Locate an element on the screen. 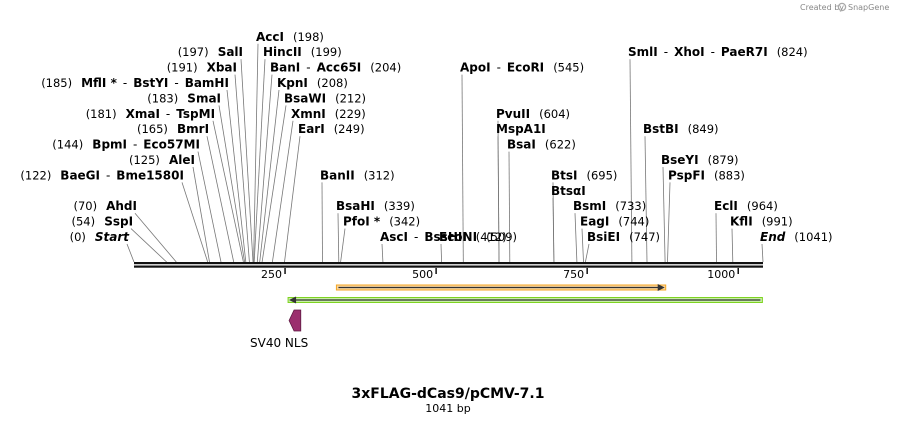 This screenshot has width=897, height=424. enzyme-name: TspMI is located at coordinates (195, 114).